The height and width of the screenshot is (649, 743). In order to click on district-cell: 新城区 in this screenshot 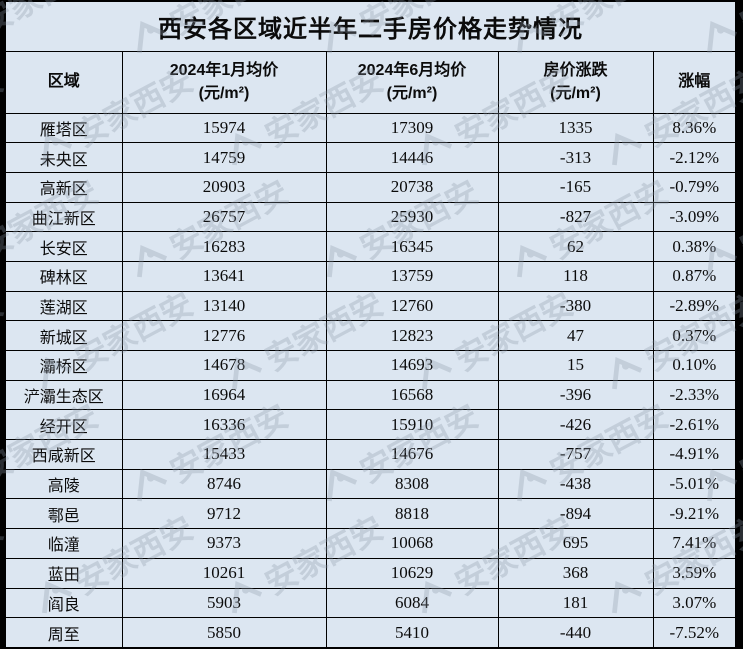, I will do `click(63, 335)`.